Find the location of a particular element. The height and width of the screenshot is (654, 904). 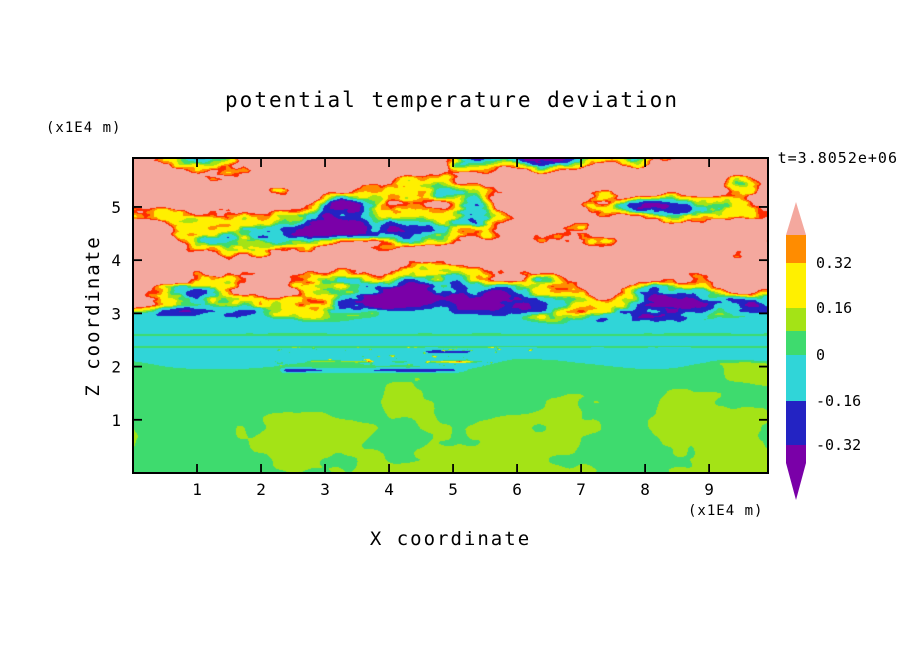

x-tick-label: 1 is located at coordinates (197, 489).